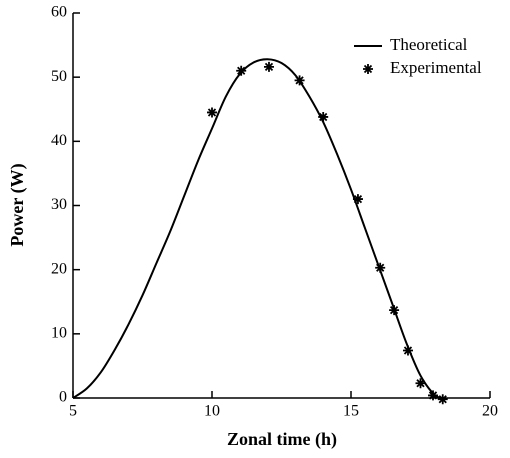 This screenshot has height=458, width=510. What do you see at coordinates (73, 411) in the screenshot?
I see `x-tick-label: 5` at bounding box center [73, 411].